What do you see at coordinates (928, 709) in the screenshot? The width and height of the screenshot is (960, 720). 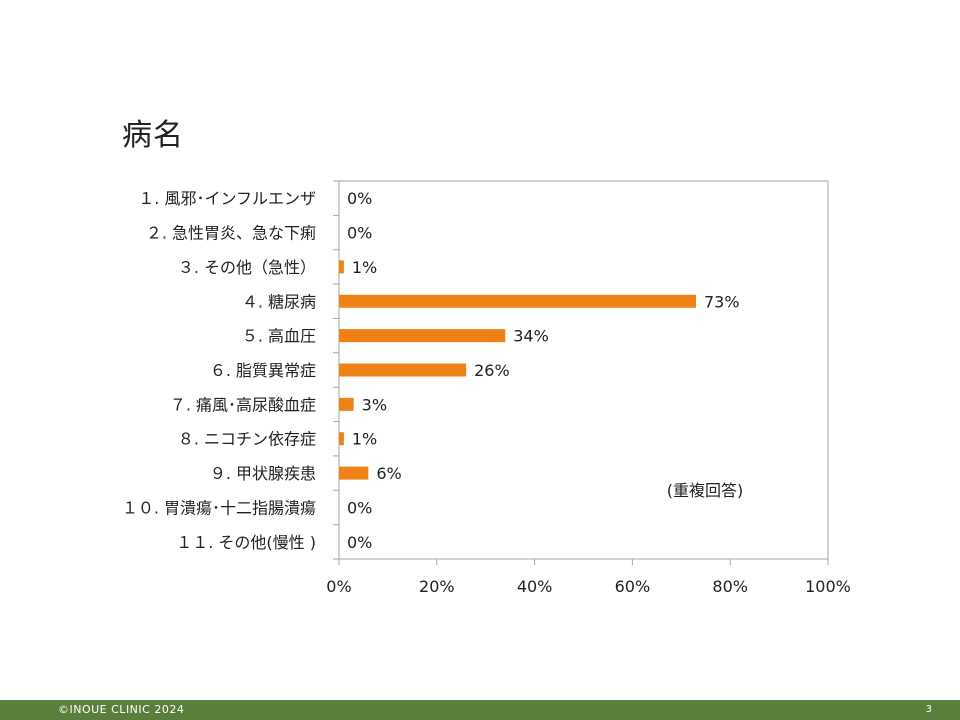 I see `page-number: 3` at bounding box center [928, 709].